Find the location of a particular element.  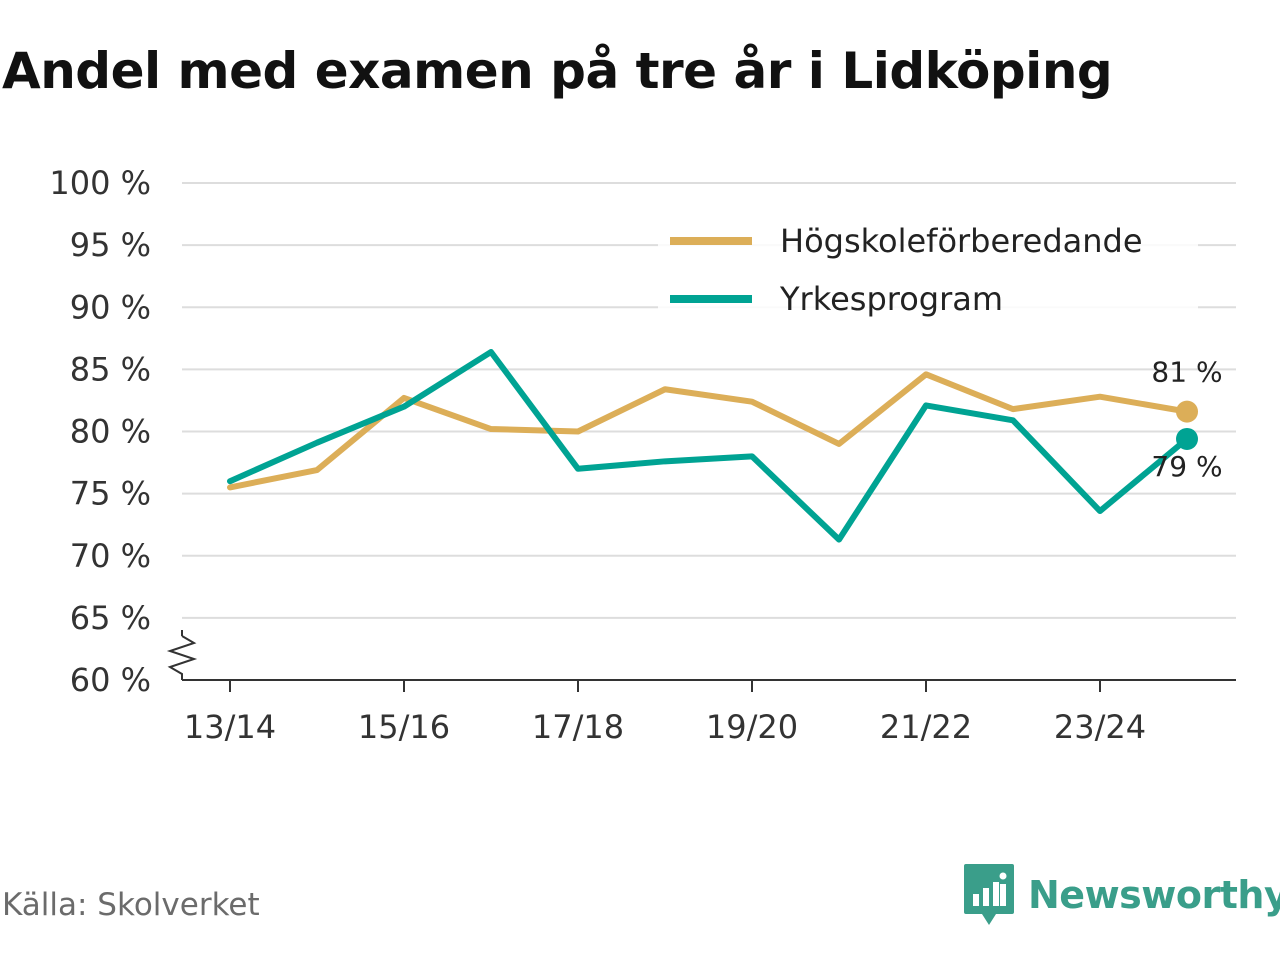

y-tick-label: 90 % is located at coordinates (110, 307).